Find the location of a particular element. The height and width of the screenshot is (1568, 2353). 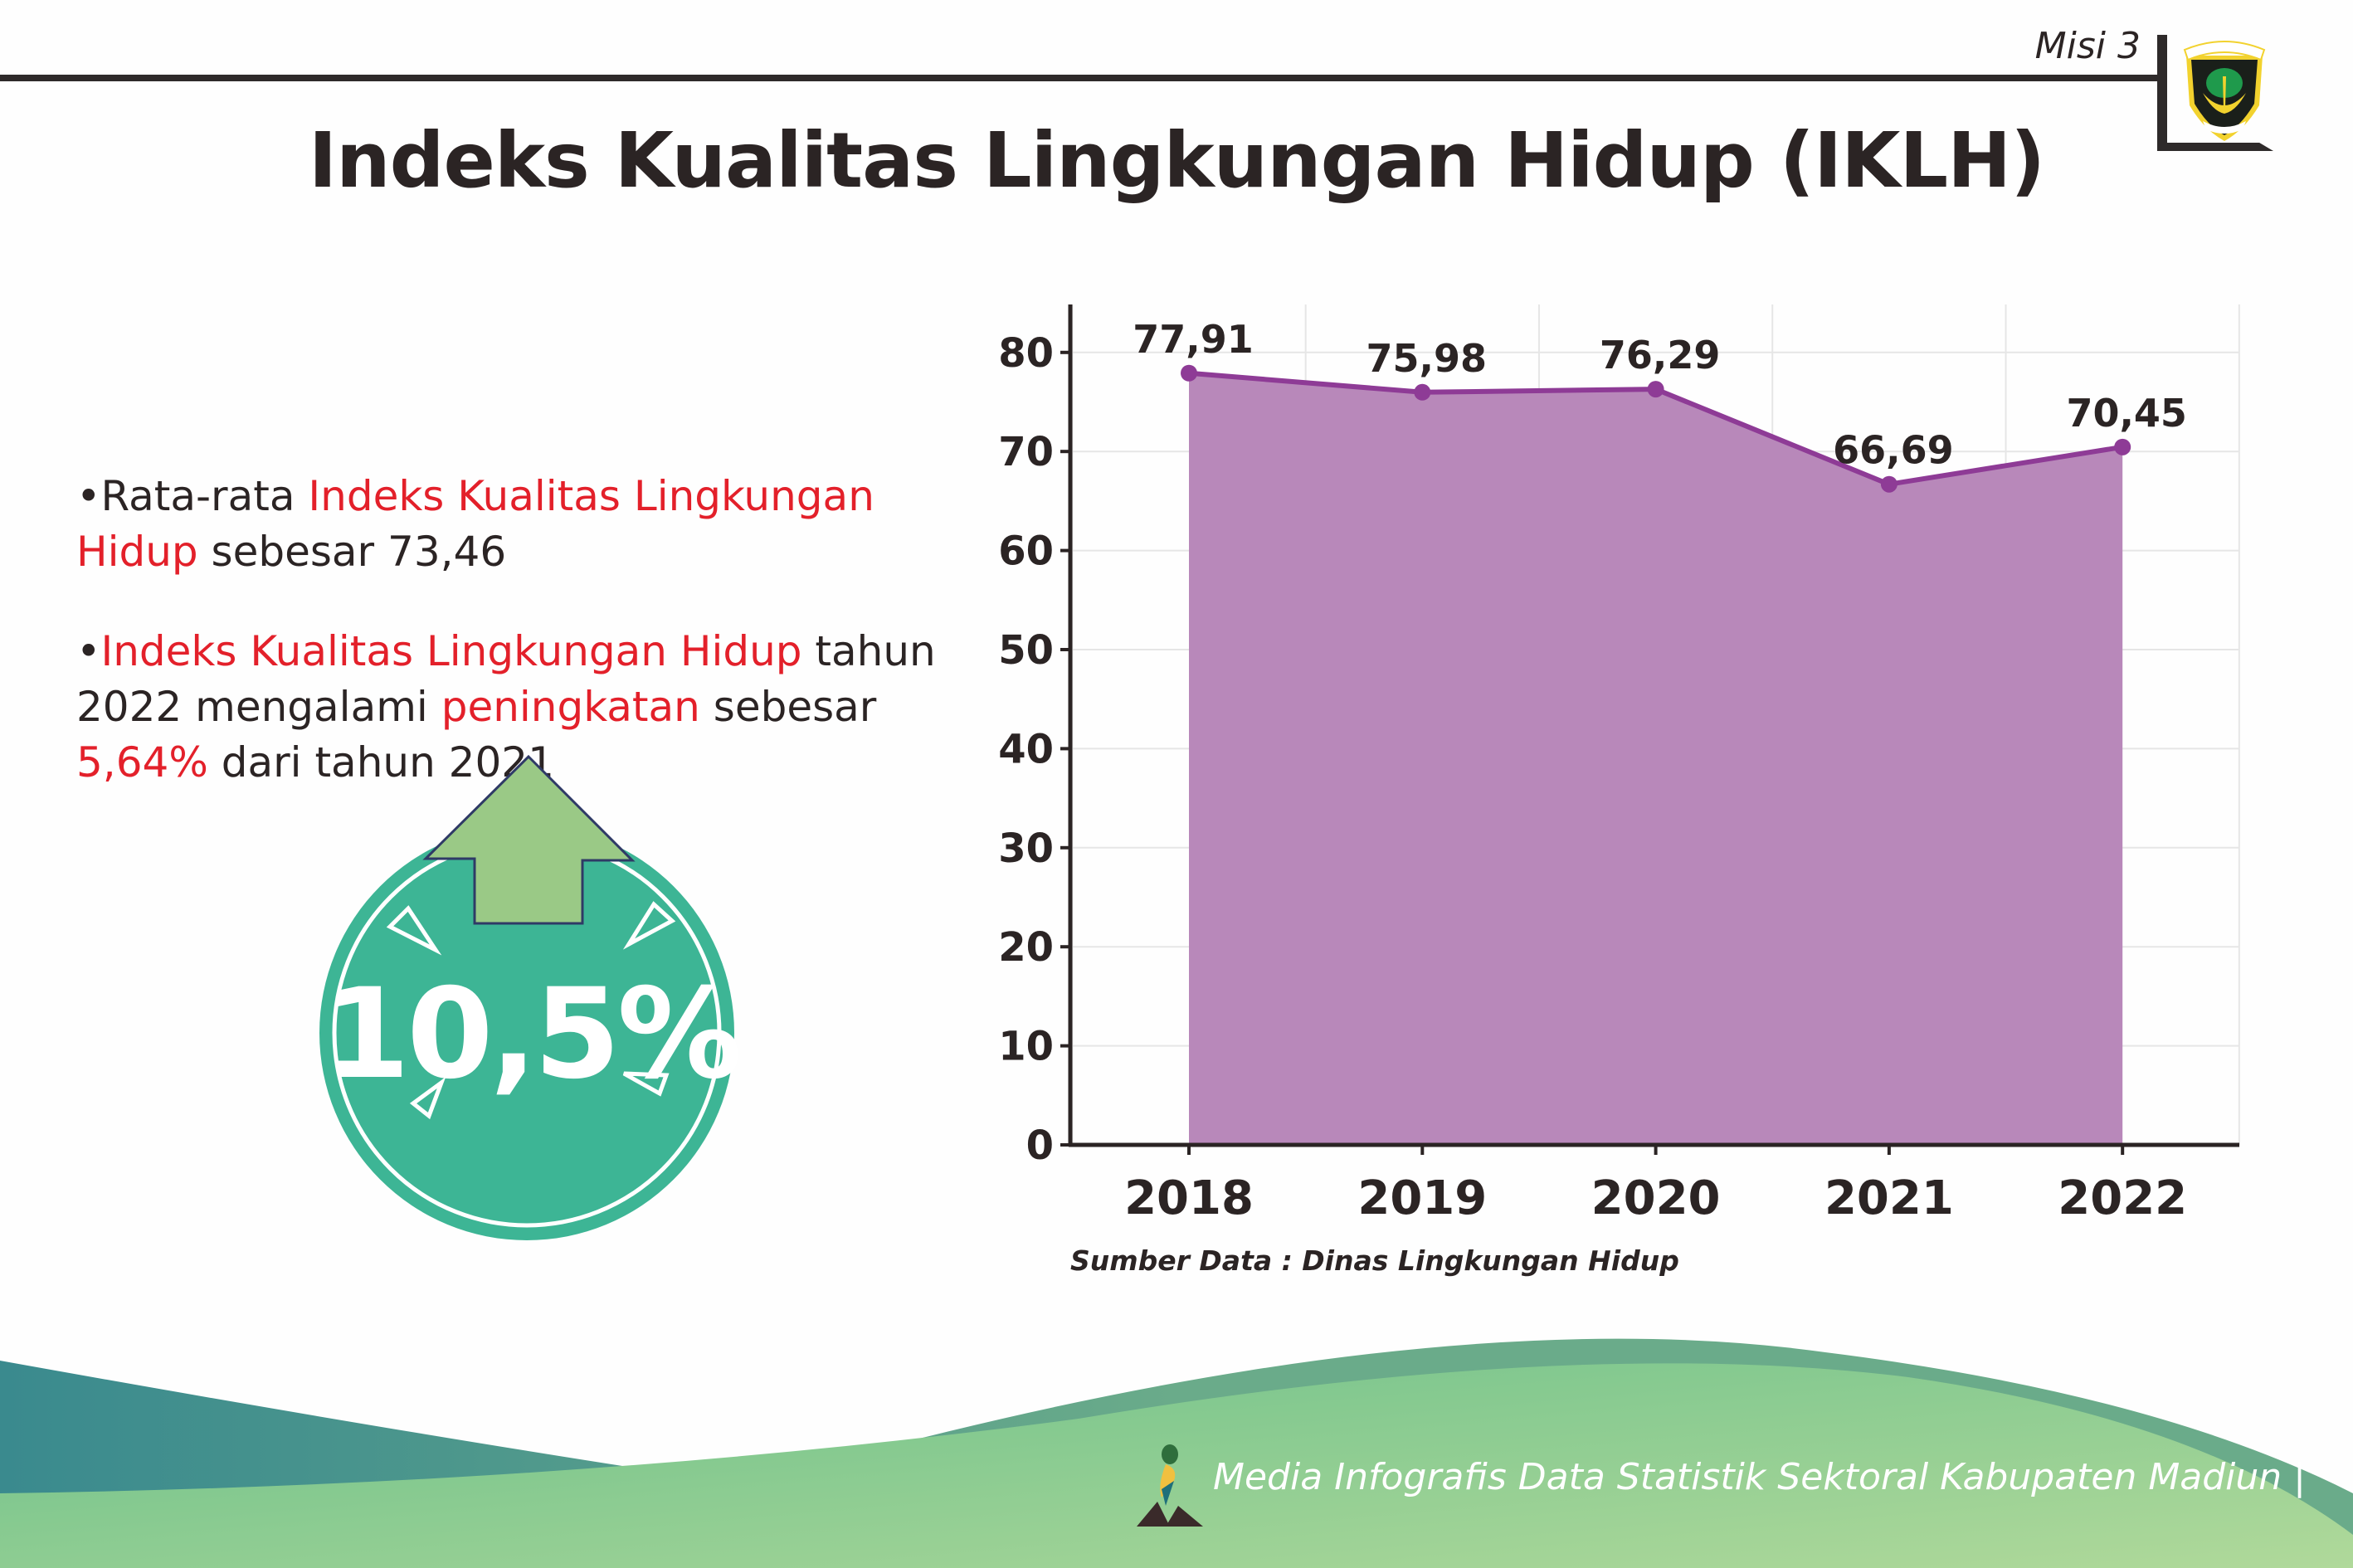

footer-logo is located at coordinates (1170, 1485).